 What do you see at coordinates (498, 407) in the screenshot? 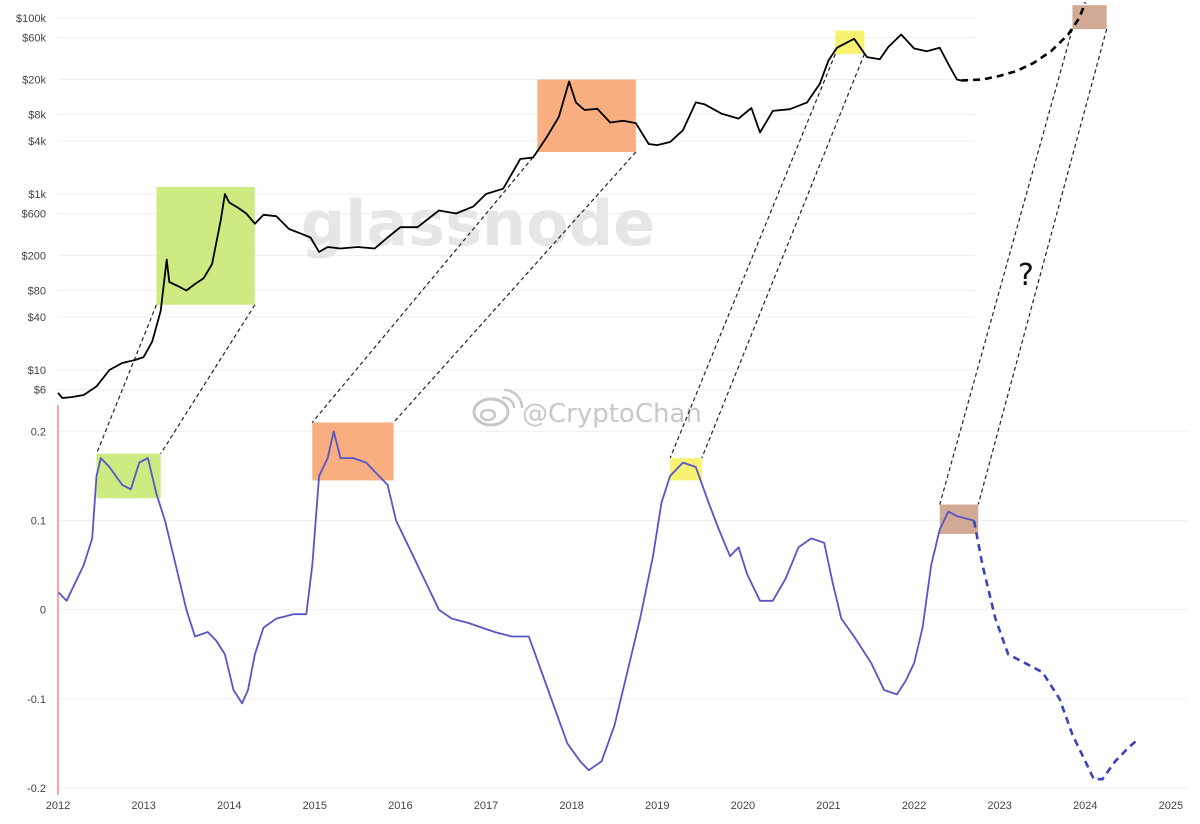
I see `weibo-logo-icon` at bounding box center [498, 407].